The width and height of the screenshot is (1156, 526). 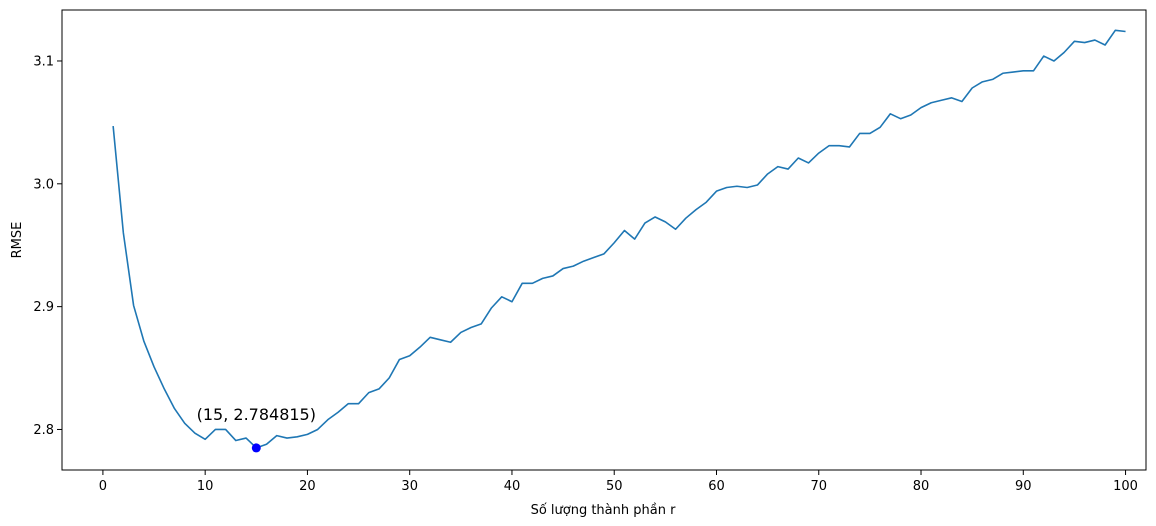 What do you see at coordinates (205, 486) in the screenshot?
I see `x-tick-label: 10` at bounding box center [205, 486].